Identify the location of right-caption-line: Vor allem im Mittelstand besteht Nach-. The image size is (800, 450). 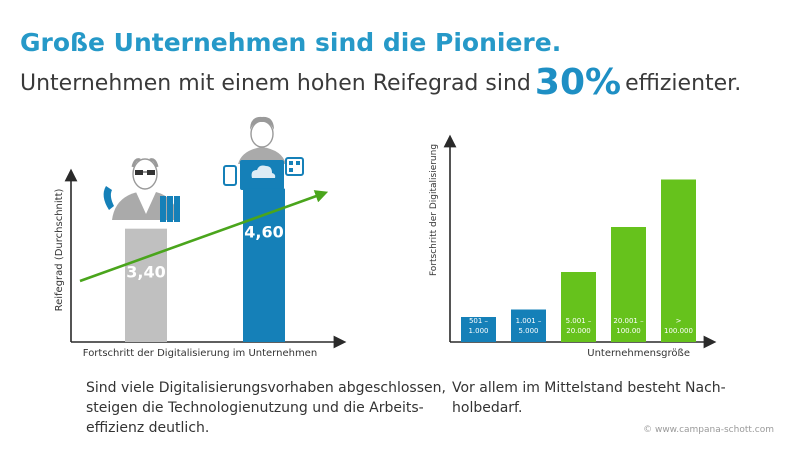
(589, 388).